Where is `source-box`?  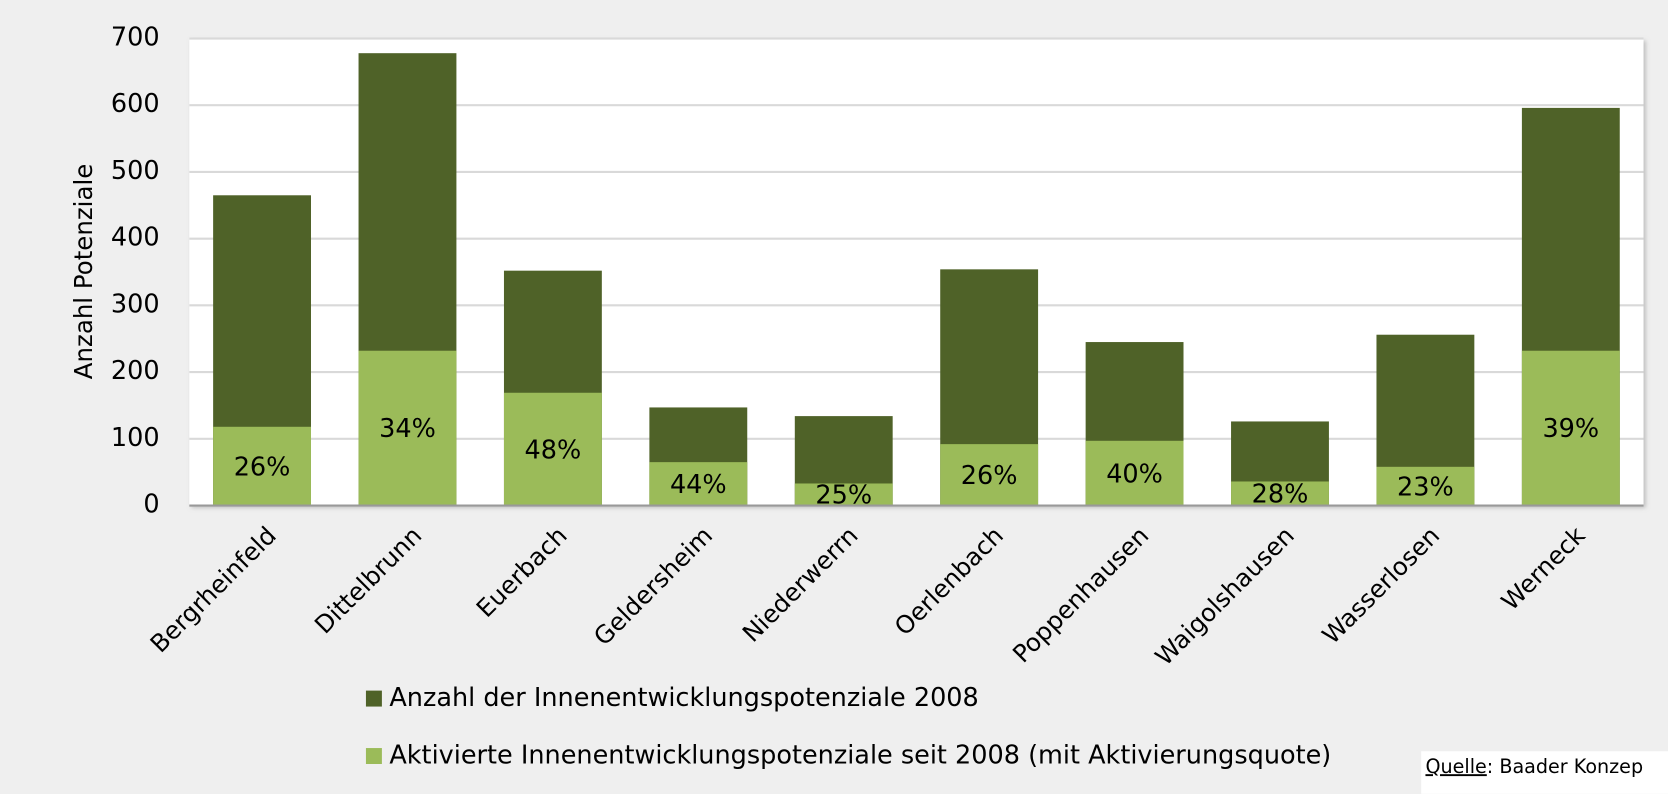
source-box is located at coordinates (1544, 772).